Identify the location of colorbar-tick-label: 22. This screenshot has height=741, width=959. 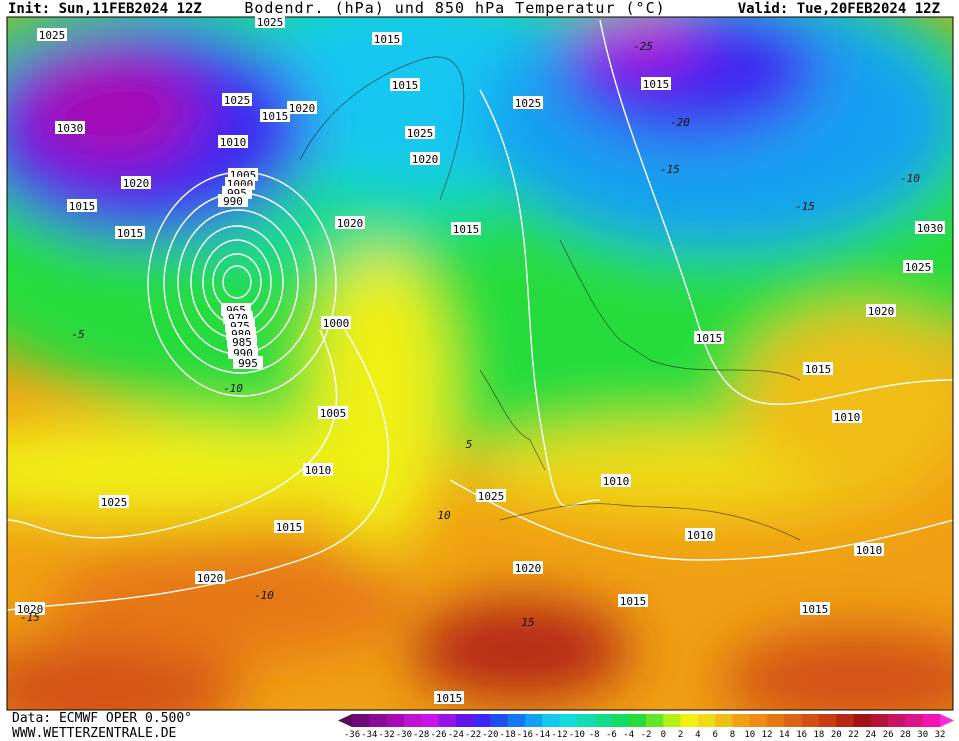
(853, 735).